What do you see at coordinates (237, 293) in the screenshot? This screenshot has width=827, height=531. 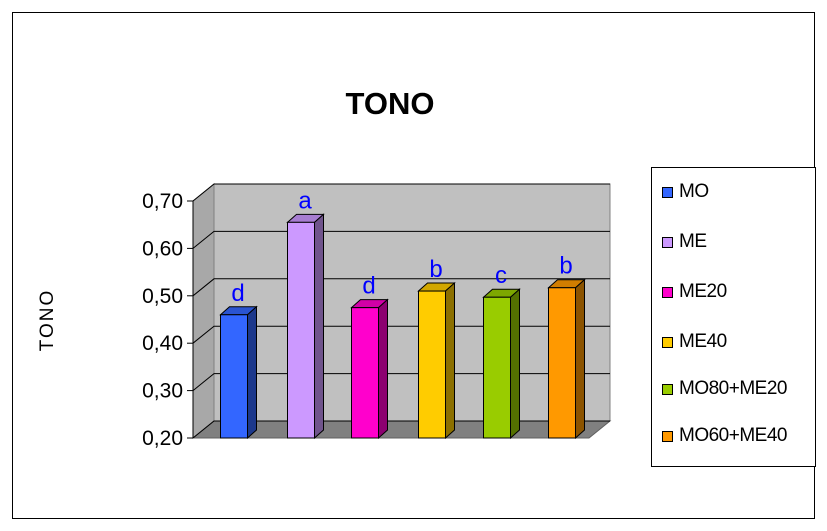 I see `bar-data-label-1: d` at bounding box center [237, 293].